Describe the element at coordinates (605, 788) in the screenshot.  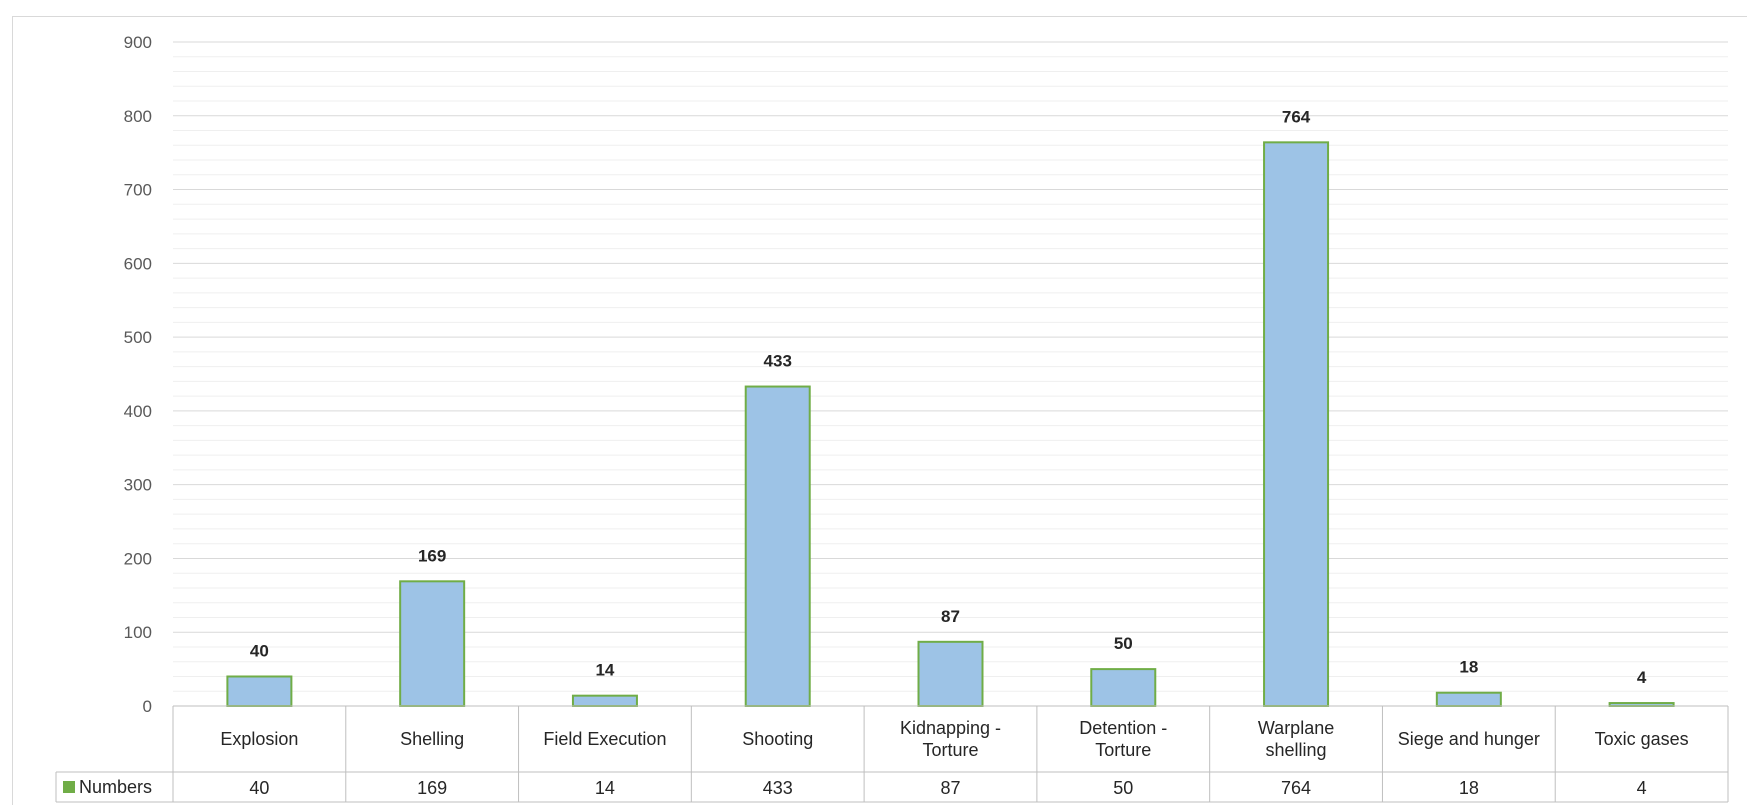
I see `table-value: 14` at that location.